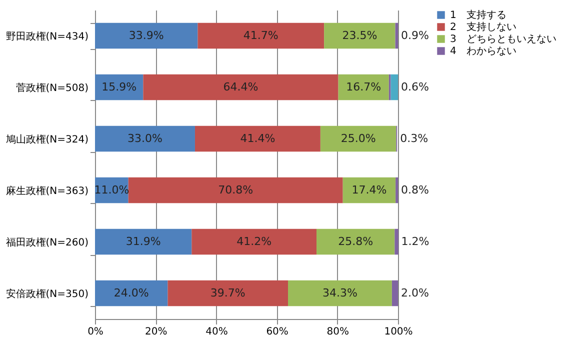 Image resolution: width=562 pixels, height=341 pixels. Describe the element at coordinates (415, 241) in the screenshot. I see `data-label: 1.2%` at that location.